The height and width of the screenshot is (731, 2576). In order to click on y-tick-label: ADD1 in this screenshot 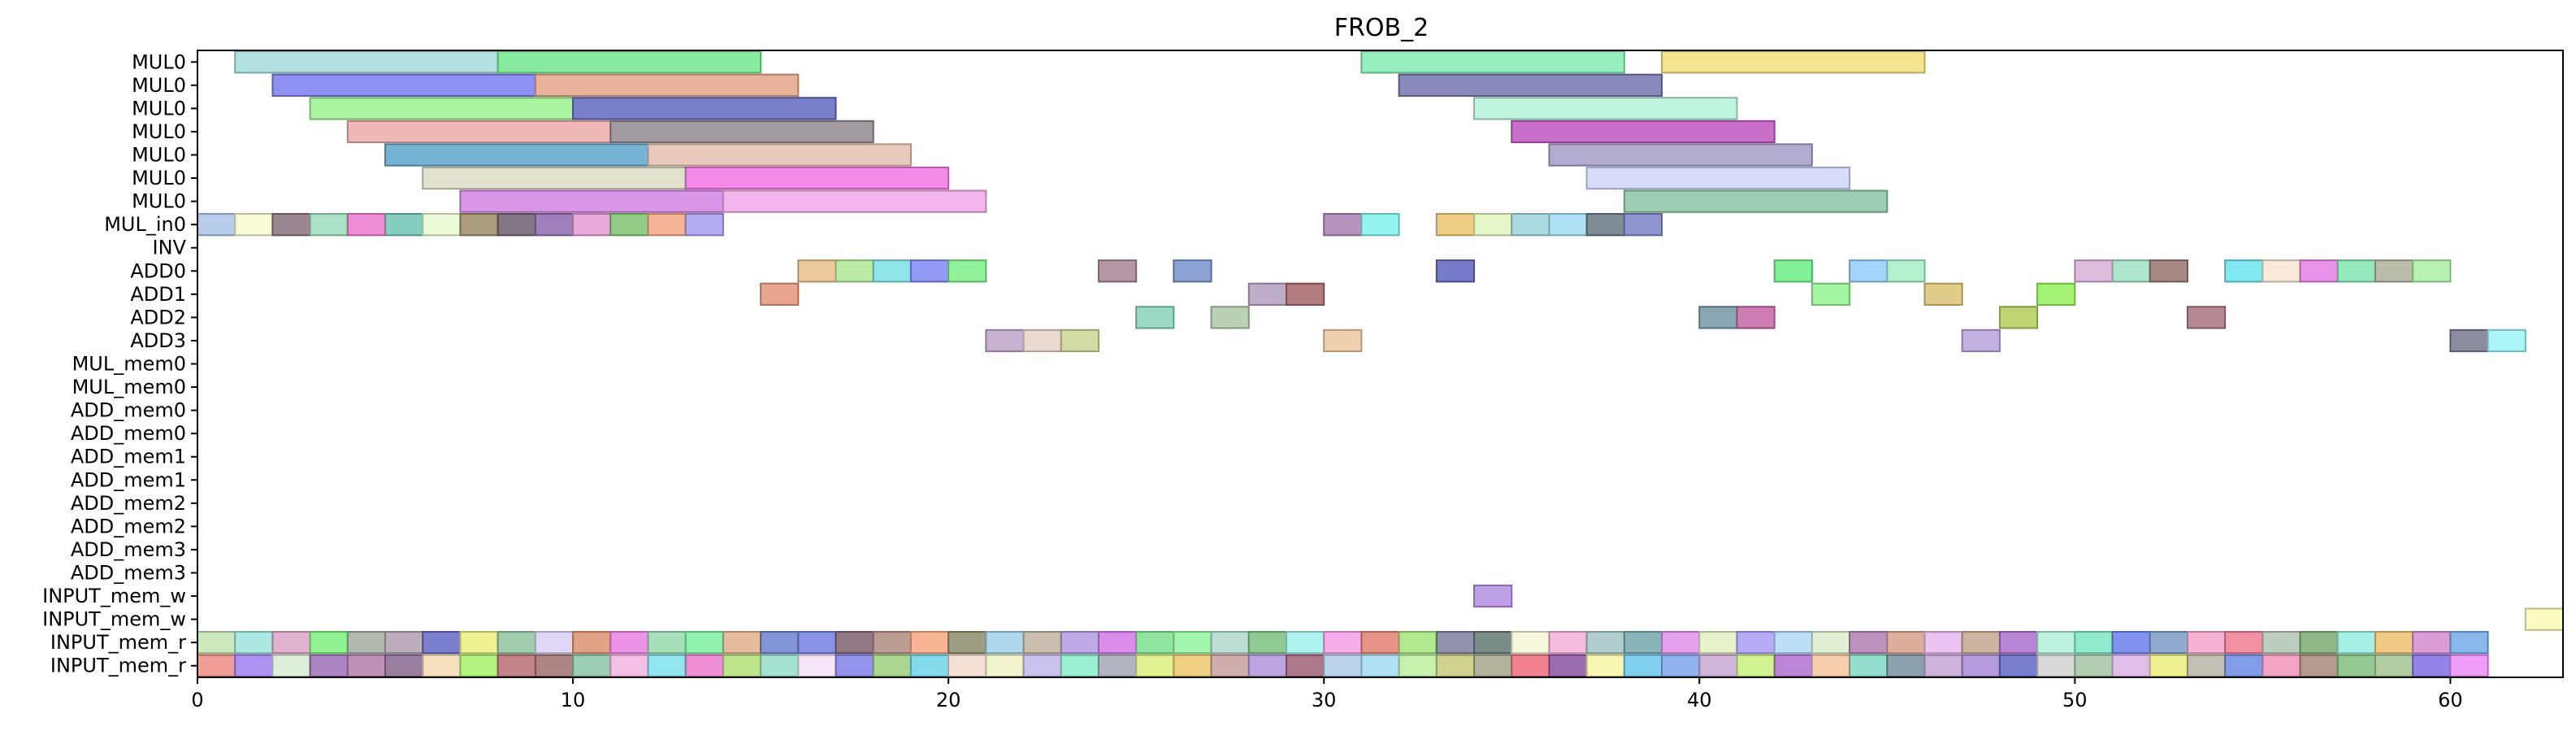, I will do `click(158, 295)`.